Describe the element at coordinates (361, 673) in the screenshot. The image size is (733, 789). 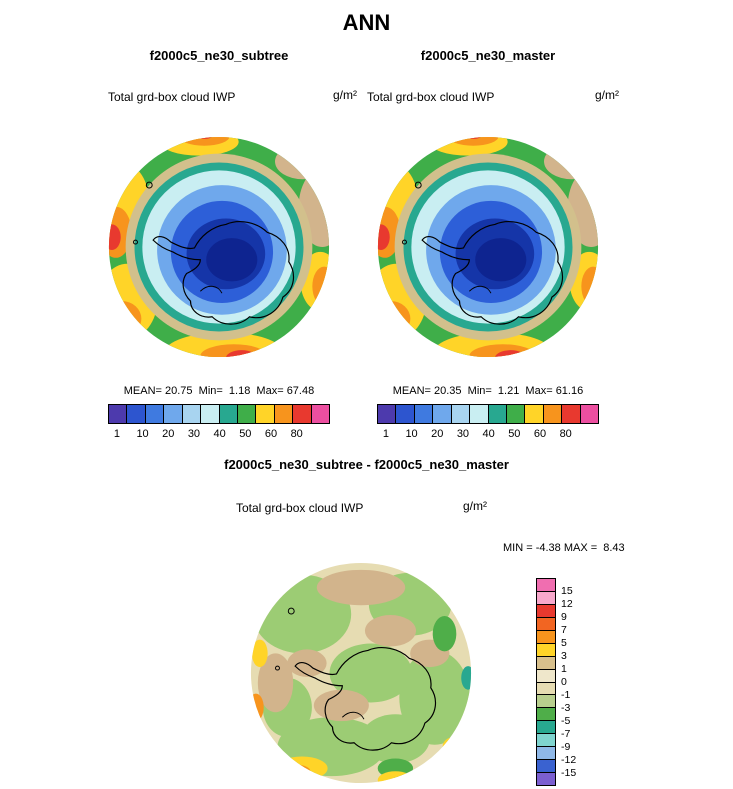
I see `difference-map` at that location.